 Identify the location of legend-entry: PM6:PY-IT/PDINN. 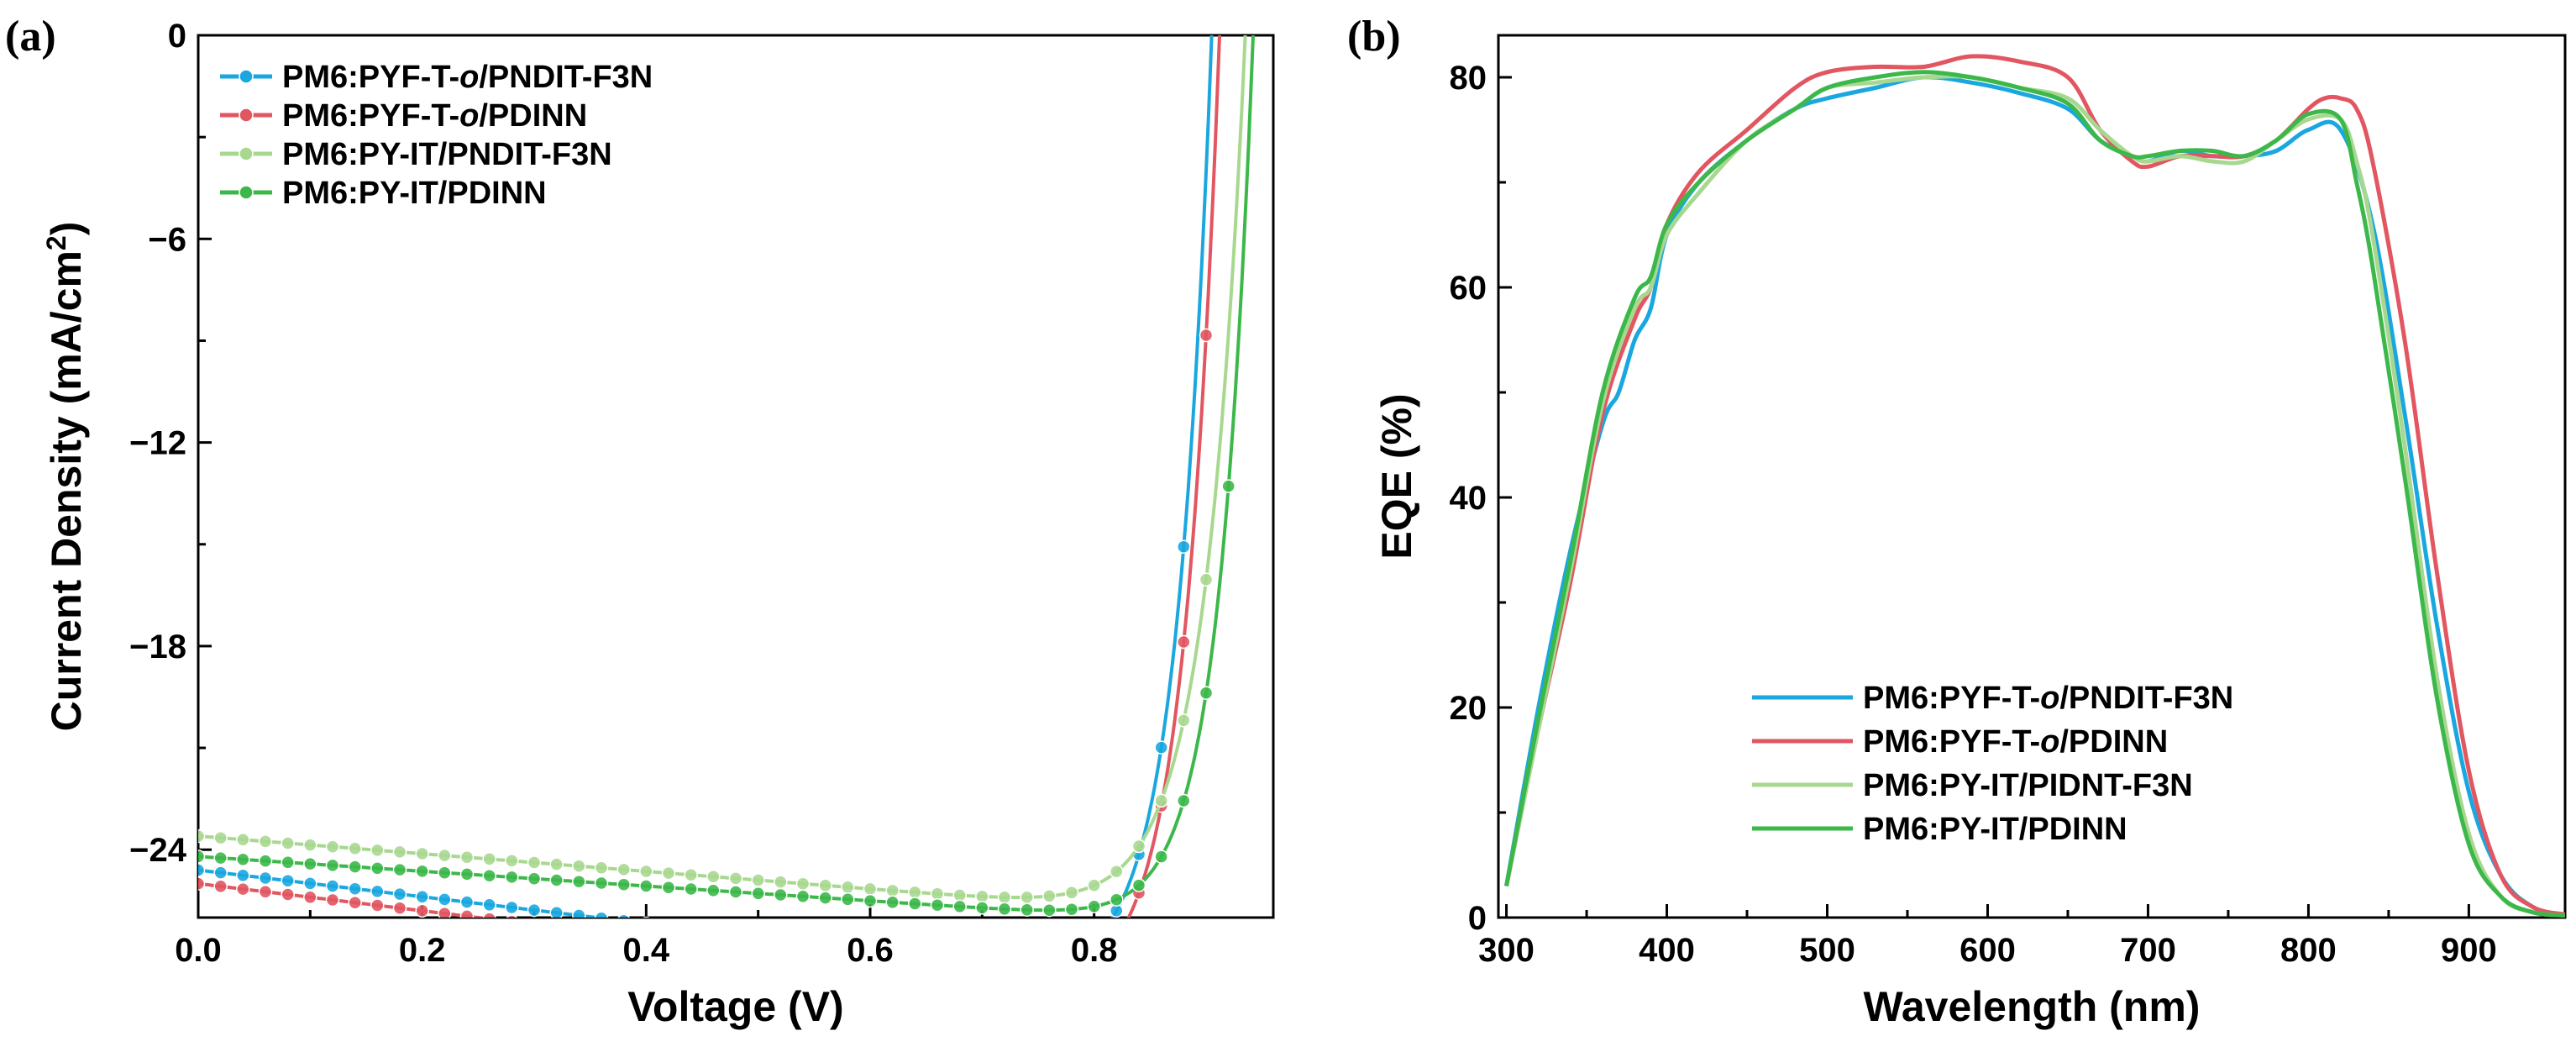
(383, 194).